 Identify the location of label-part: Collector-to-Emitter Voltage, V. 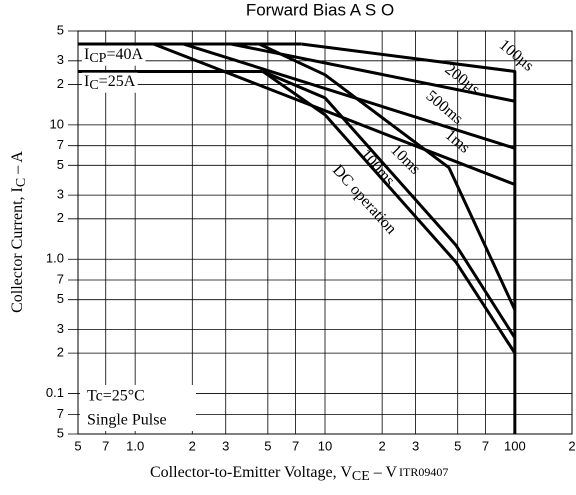
(251, 472).